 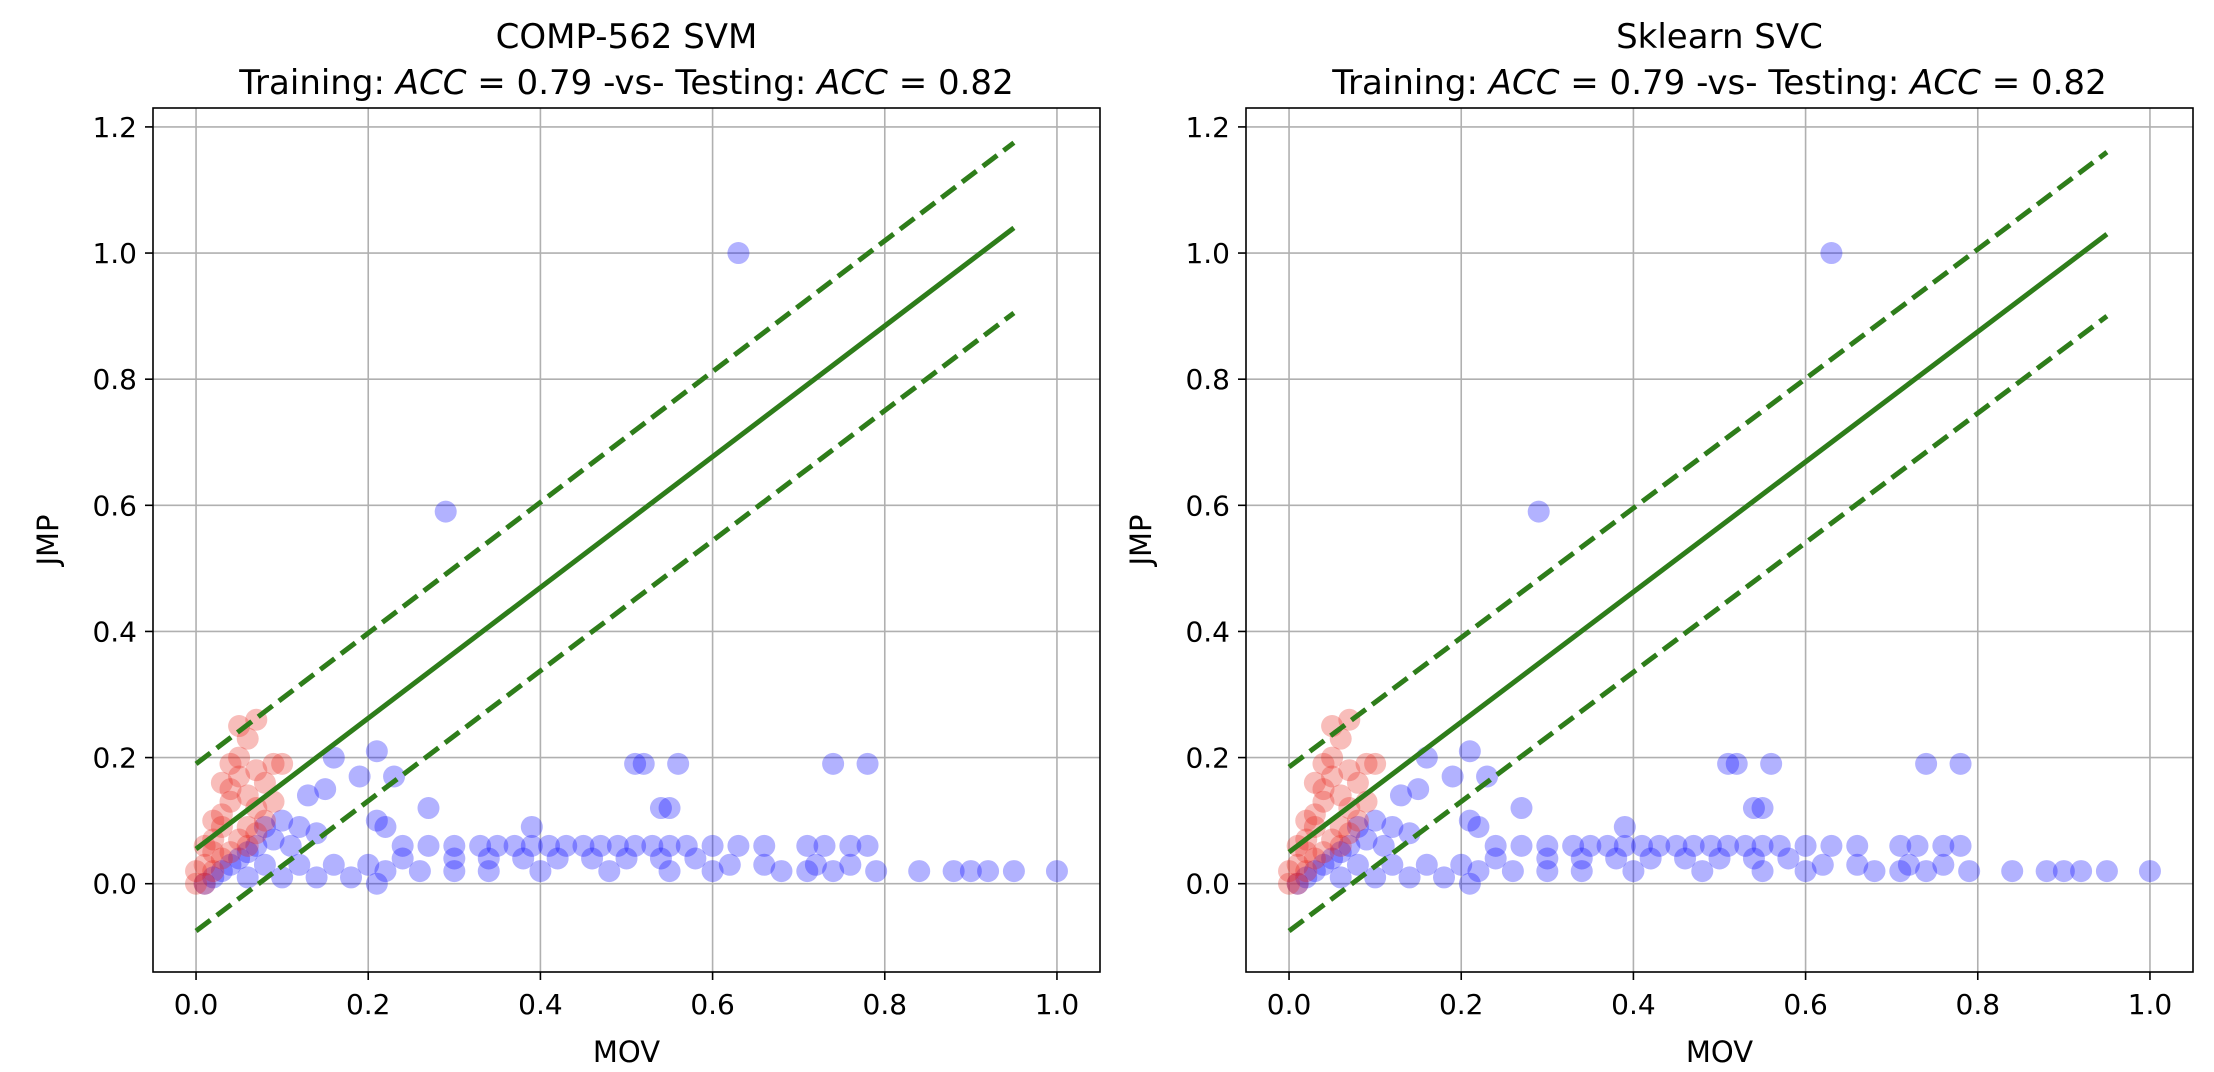 I want to click on subtitle-part: ACC, so click(x=1944, y=83).